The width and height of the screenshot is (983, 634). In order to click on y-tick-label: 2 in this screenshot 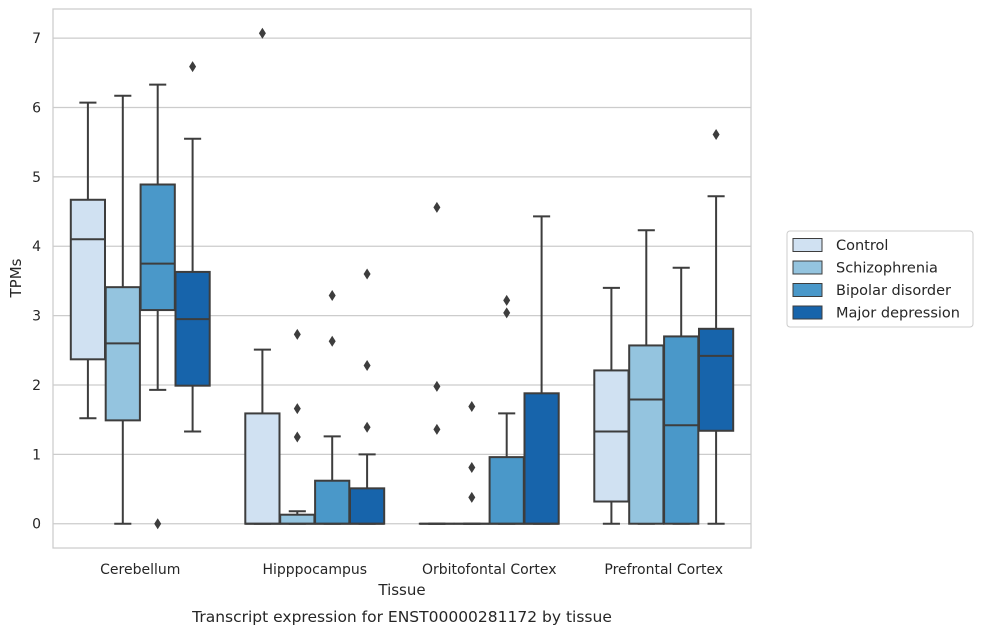, I will do `click(36, 386)`.